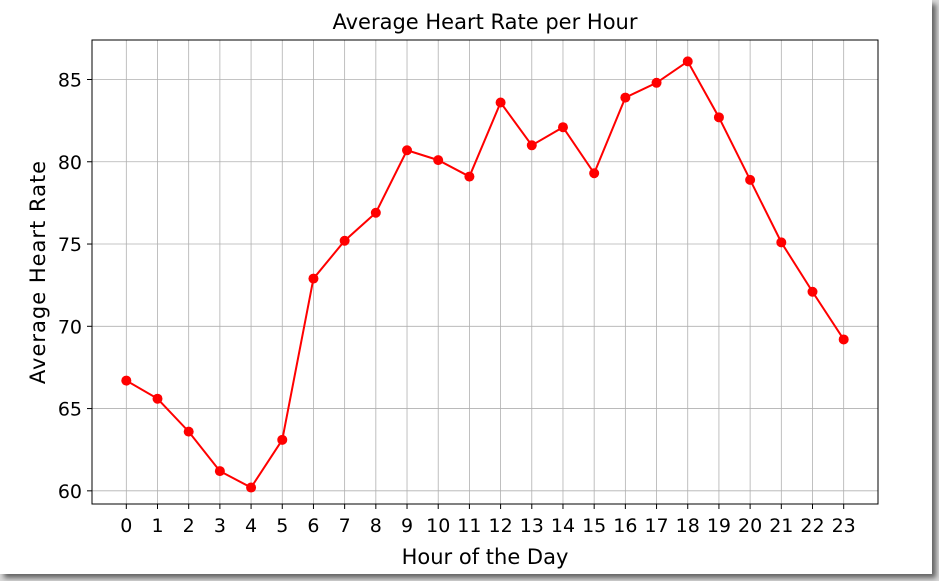 The width and height of the screenshot is (939, 581). Describe the element at coordinates (282, 526) in the screenshot. I see `x-tick-label: 5` at that location.